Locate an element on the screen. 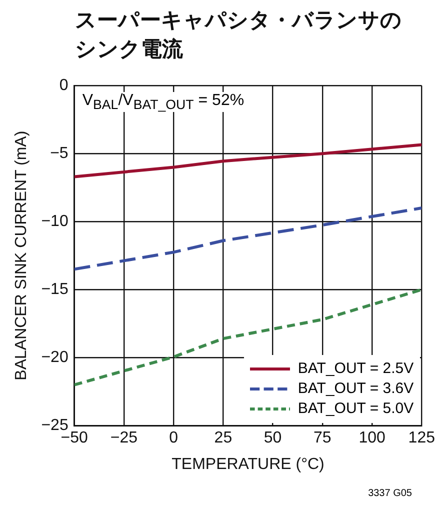  x-tick-label: 25 is located at coordinates (223, 438).